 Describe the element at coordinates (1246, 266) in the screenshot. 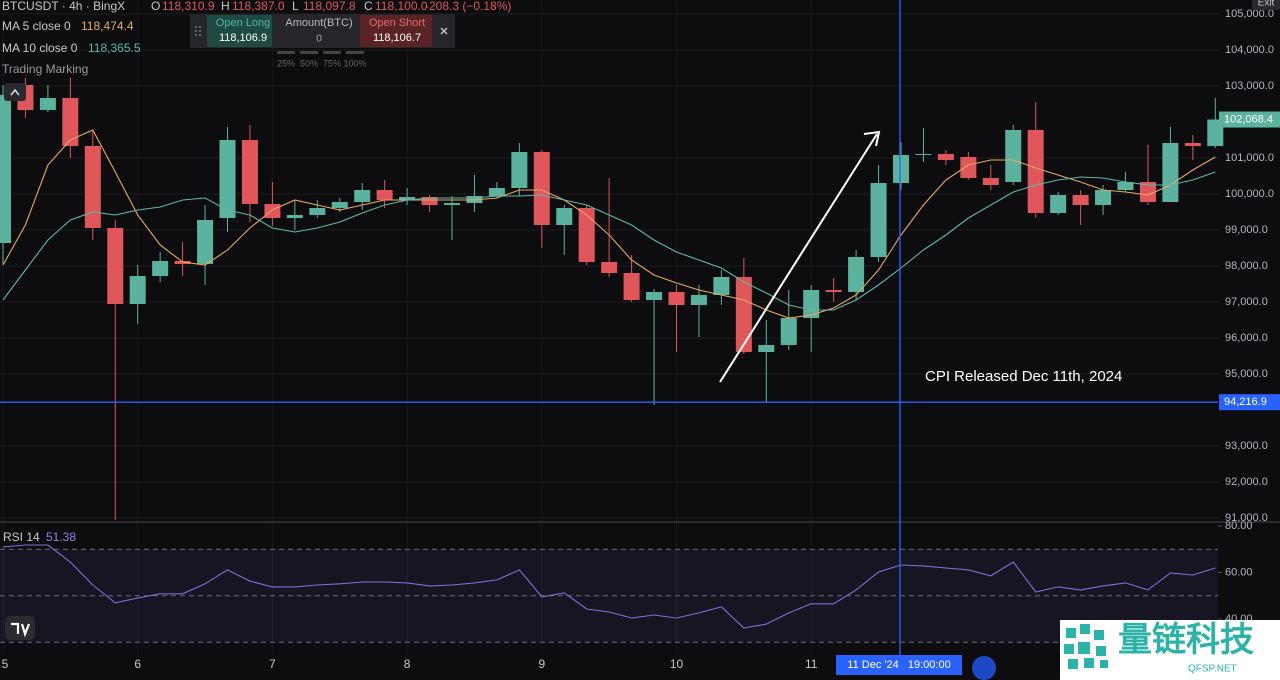

I see `y-tick-label: 98,000.0` at that location.